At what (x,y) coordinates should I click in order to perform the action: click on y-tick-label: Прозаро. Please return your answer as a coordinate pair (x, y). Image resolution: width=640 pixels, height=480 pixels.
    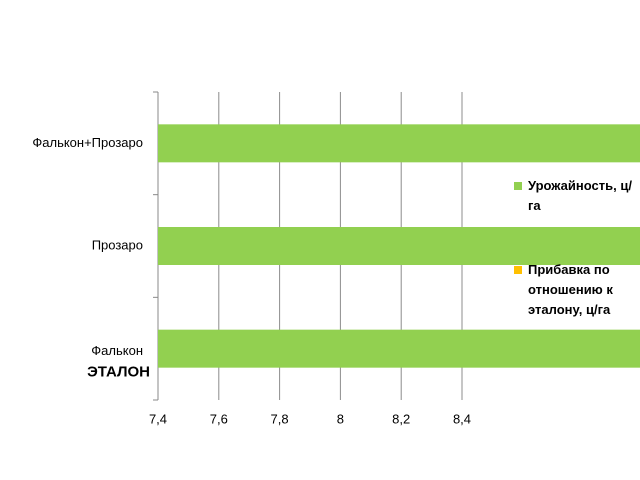
    Looking at the image, I should click on (117, 244).